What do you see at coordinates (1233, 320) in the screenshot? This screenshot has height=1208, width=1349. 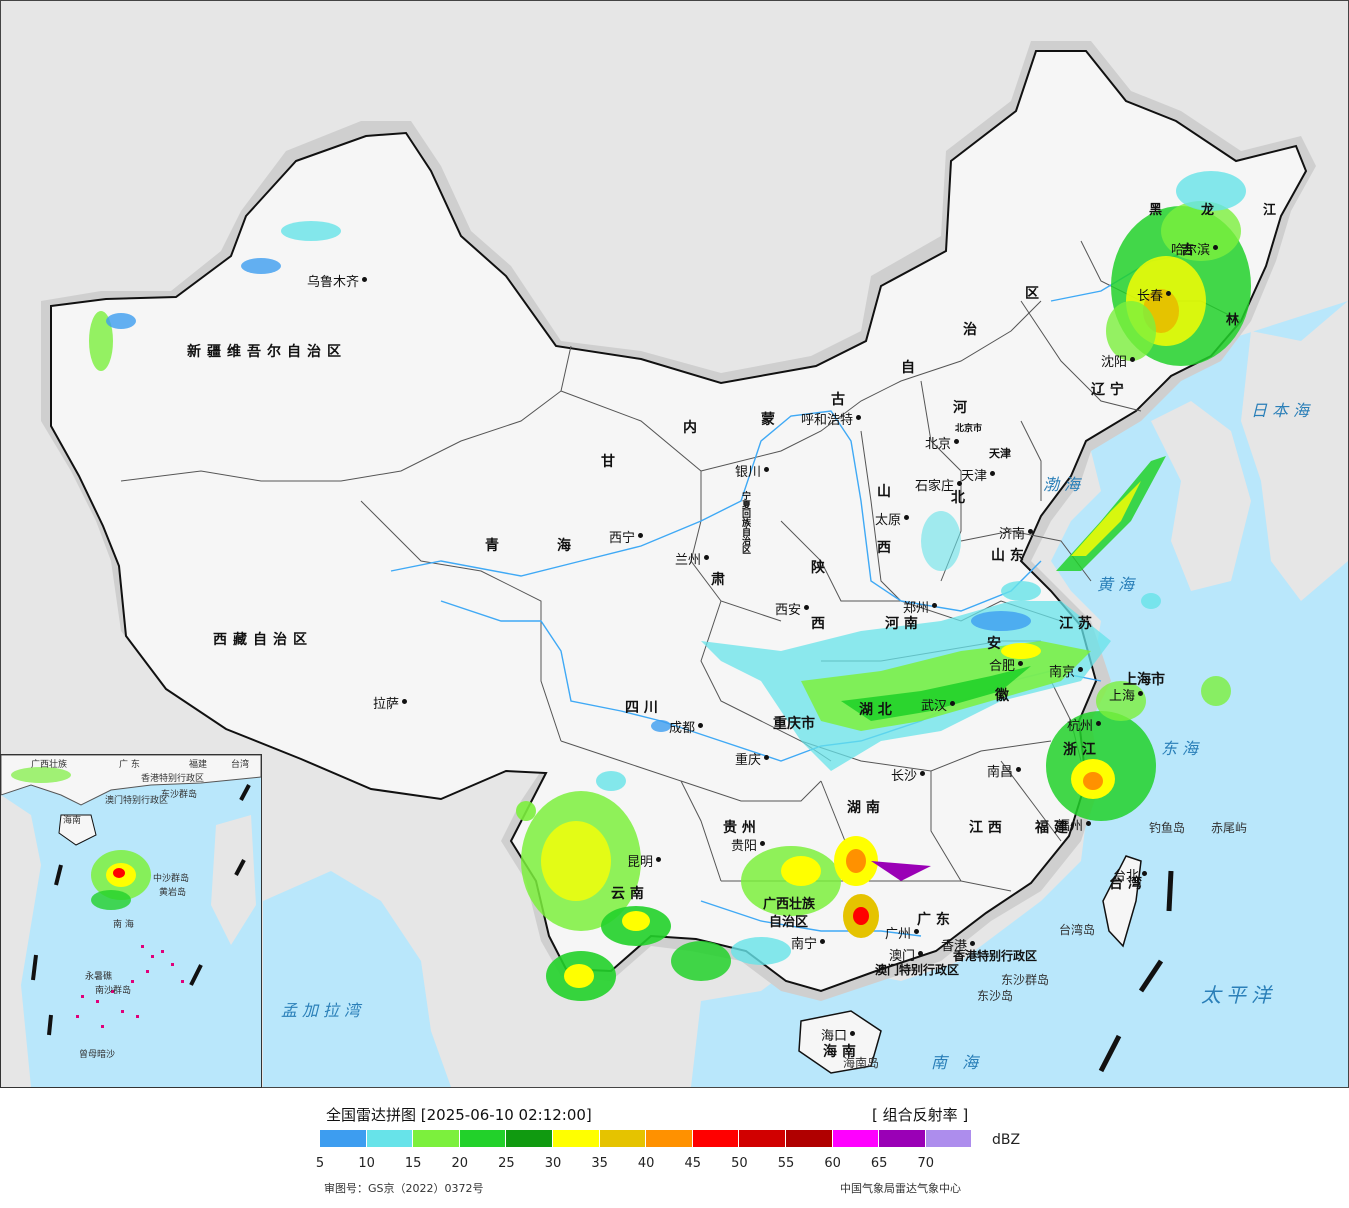 I see `province-jilin-2-label: 林` at bounding box center [1233, 320].